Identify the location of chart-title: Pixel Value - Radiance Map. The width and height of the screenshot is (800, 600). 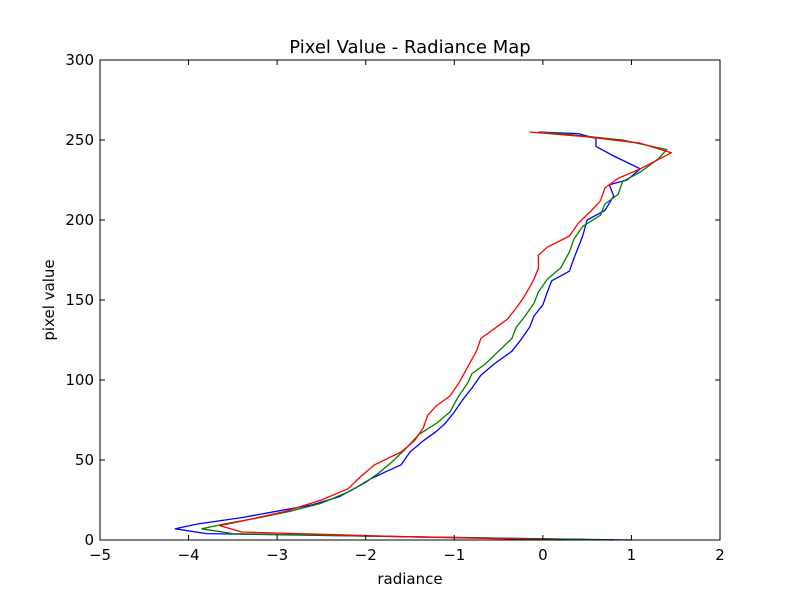
(409, 47).